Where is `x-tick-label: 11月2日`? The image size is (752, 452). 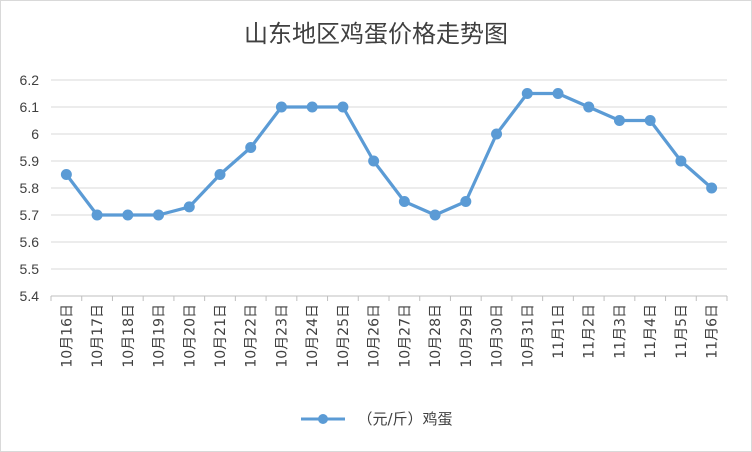
x-tick-label: 11月2日 is located at coordinates (590, 331).